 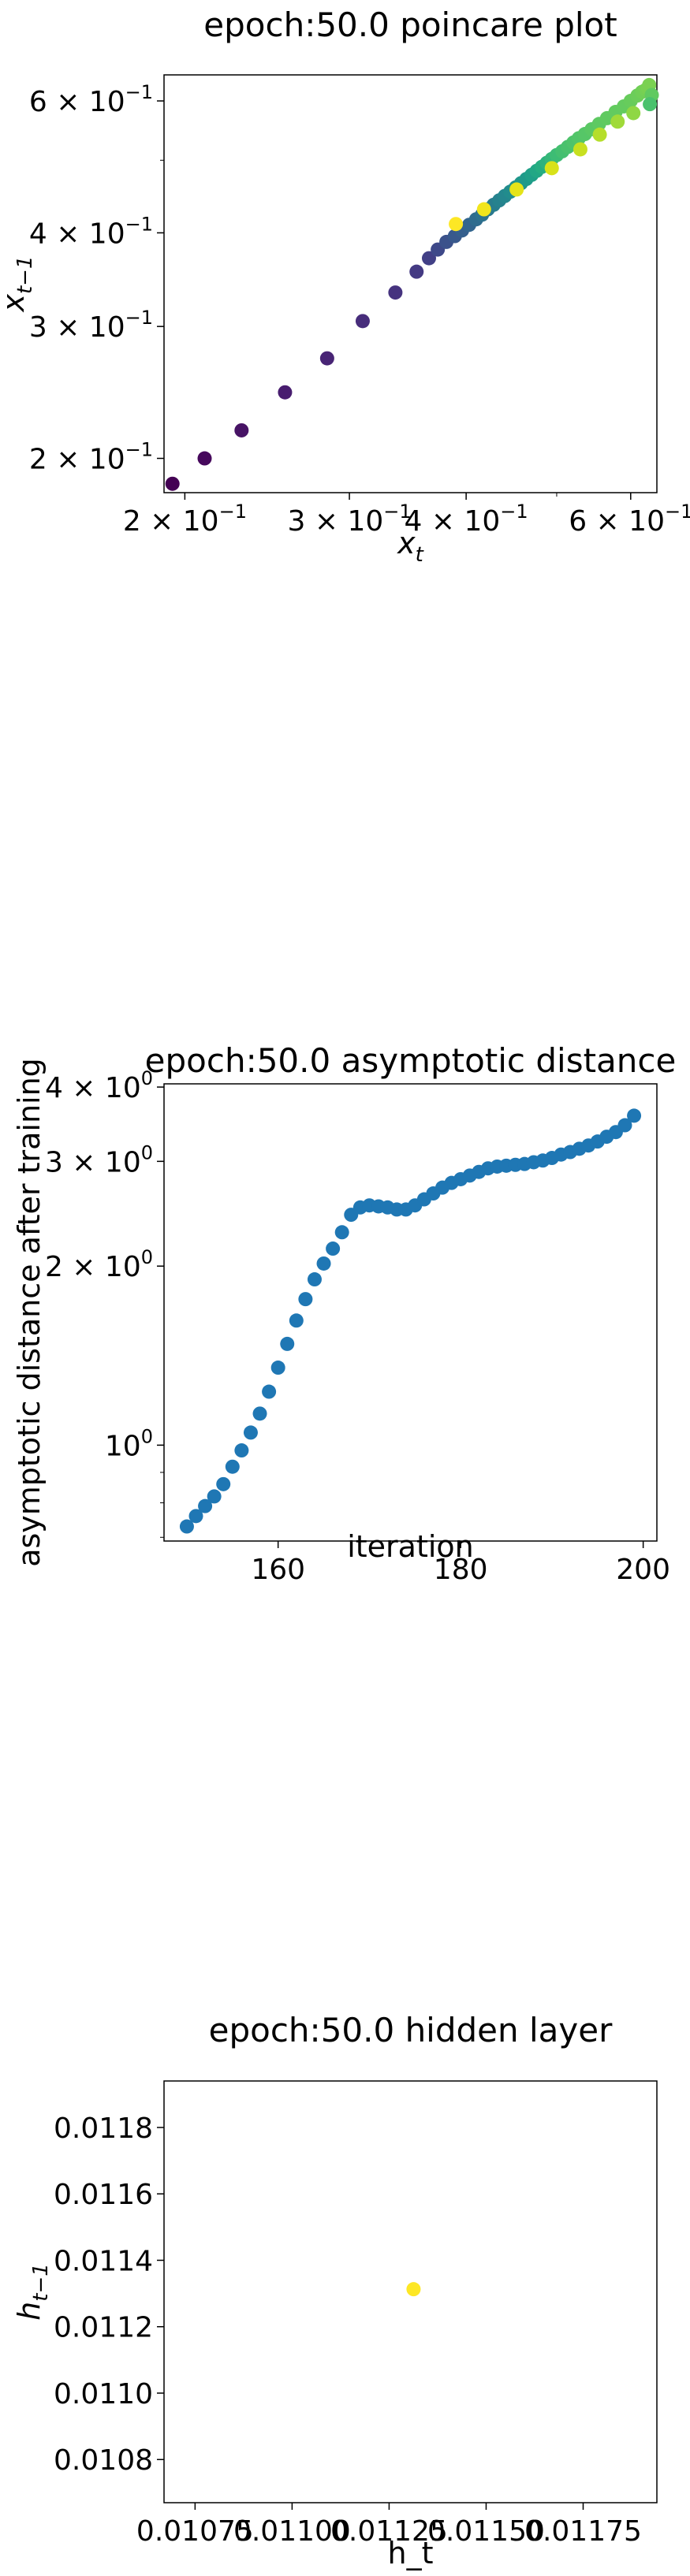 I want to click on y-tick-label: 100, so click(x=129, y=1443).